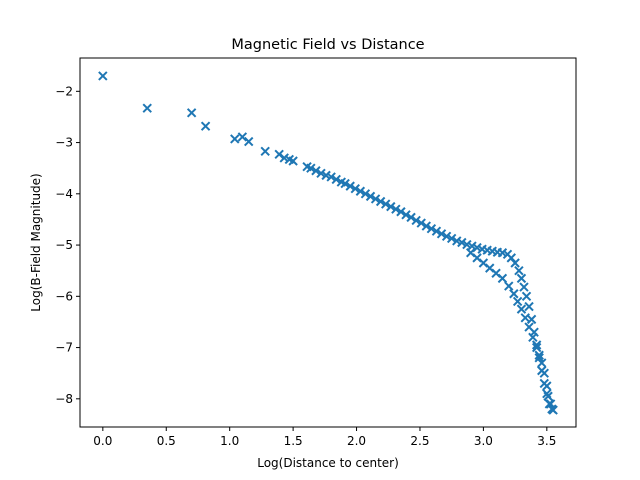  I want to click on y-axis-label: Log(B-Field Magnitude), so click(36, 242).